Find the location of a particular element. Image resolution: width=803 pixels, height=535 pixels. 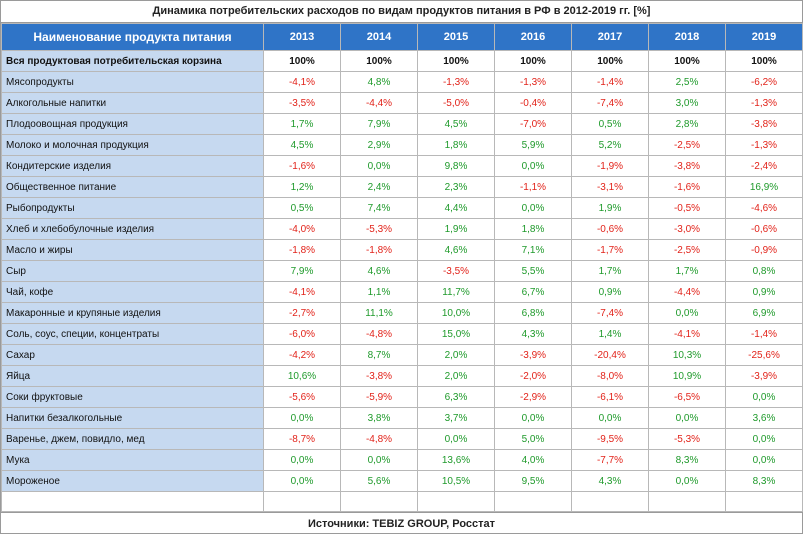

value-cell: 4,4% is located at coordinates (456, 208).